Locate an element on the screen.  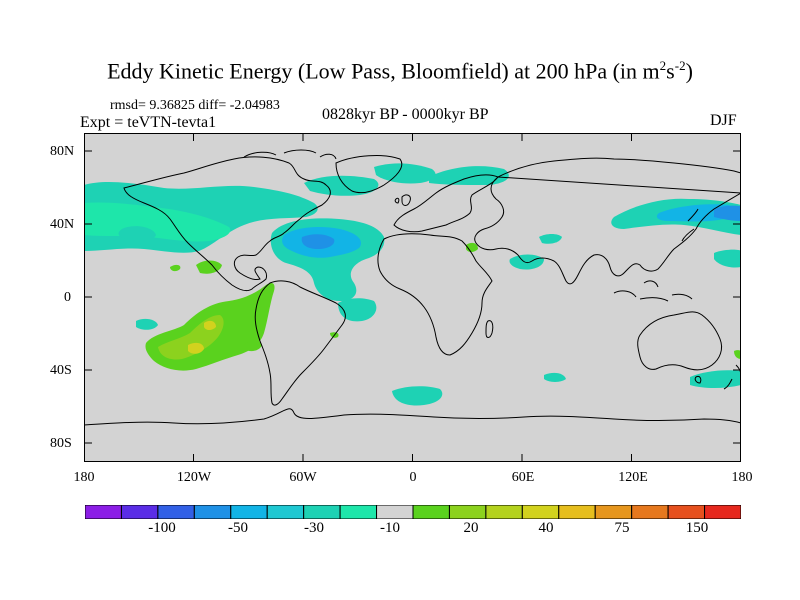
contour-spac-core is located at coordinates (196, 348).